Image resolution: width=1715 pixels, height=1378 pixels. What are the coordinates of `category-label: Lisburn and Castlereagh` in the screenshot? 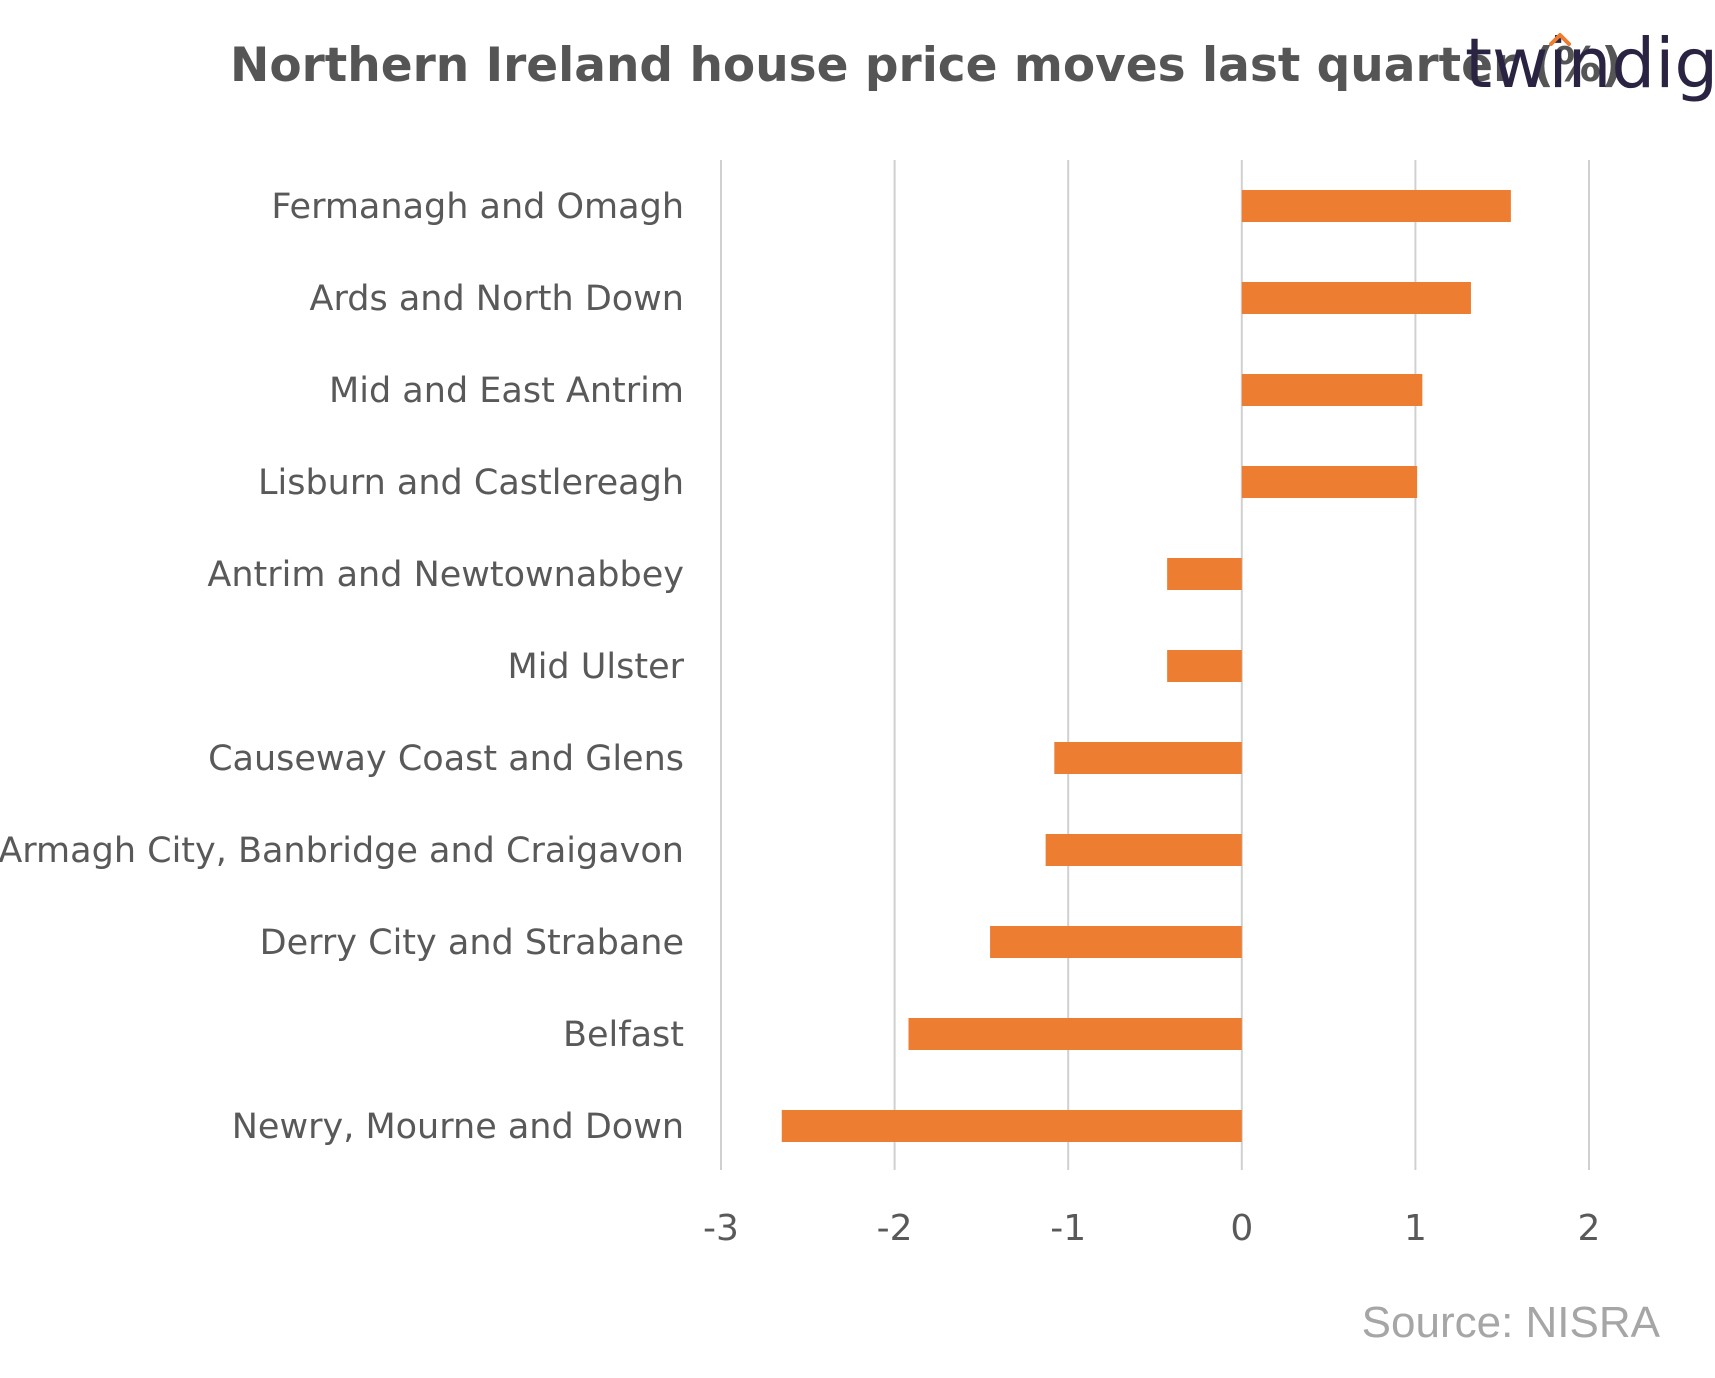 It's located at (471, 483).